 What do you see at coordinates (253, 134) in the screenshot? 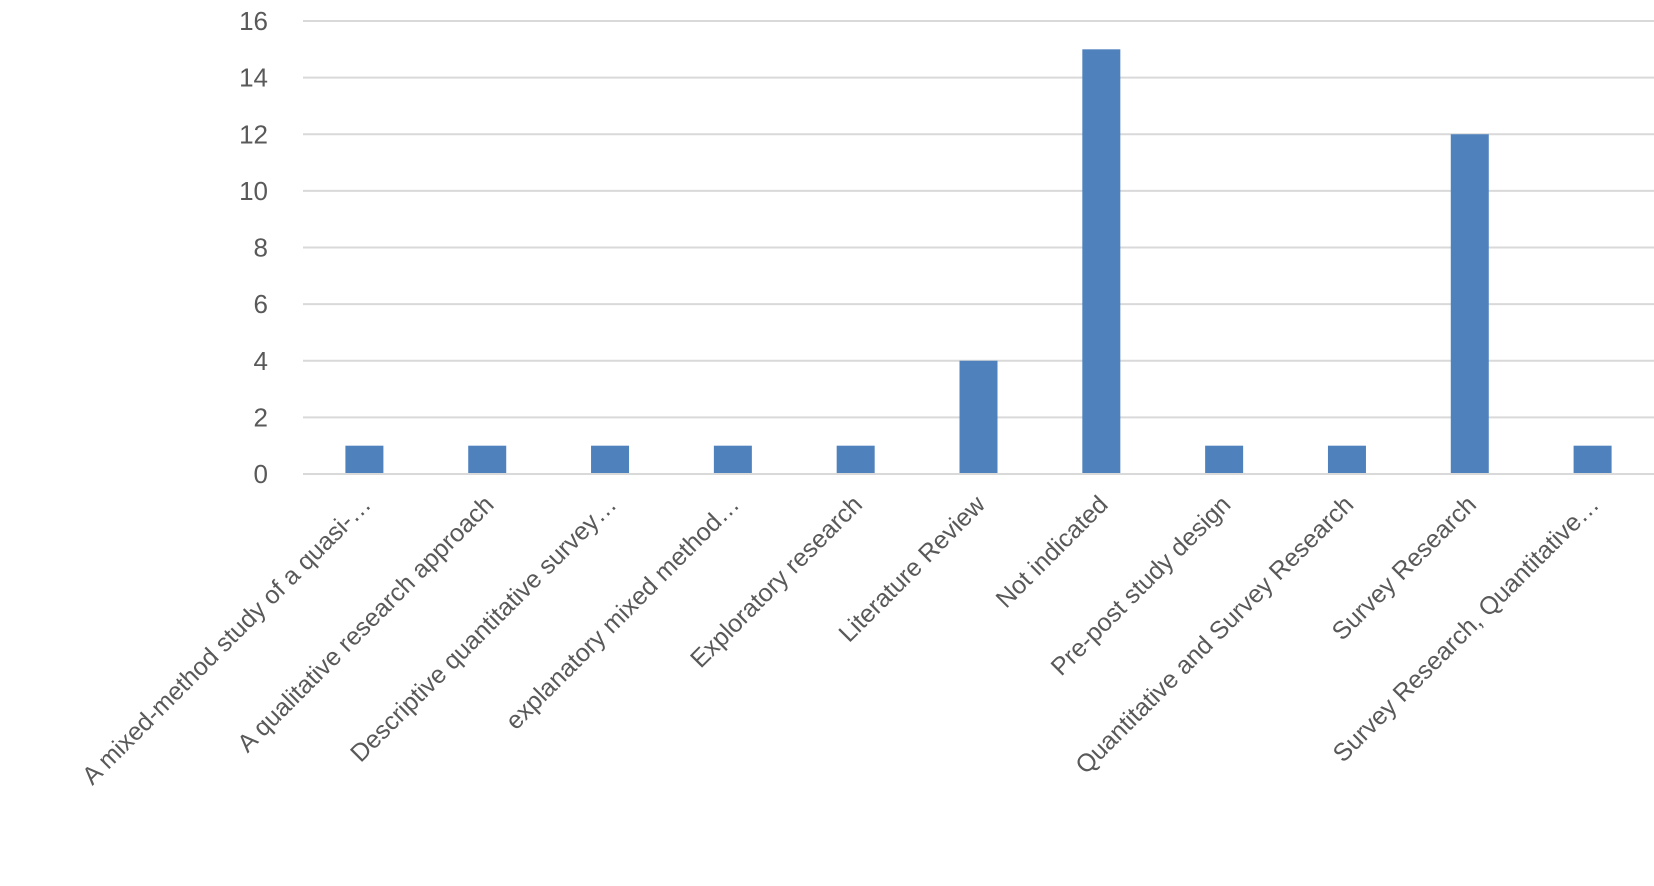
I see `y-tick-label: 12` at bounding box center [253, 134].